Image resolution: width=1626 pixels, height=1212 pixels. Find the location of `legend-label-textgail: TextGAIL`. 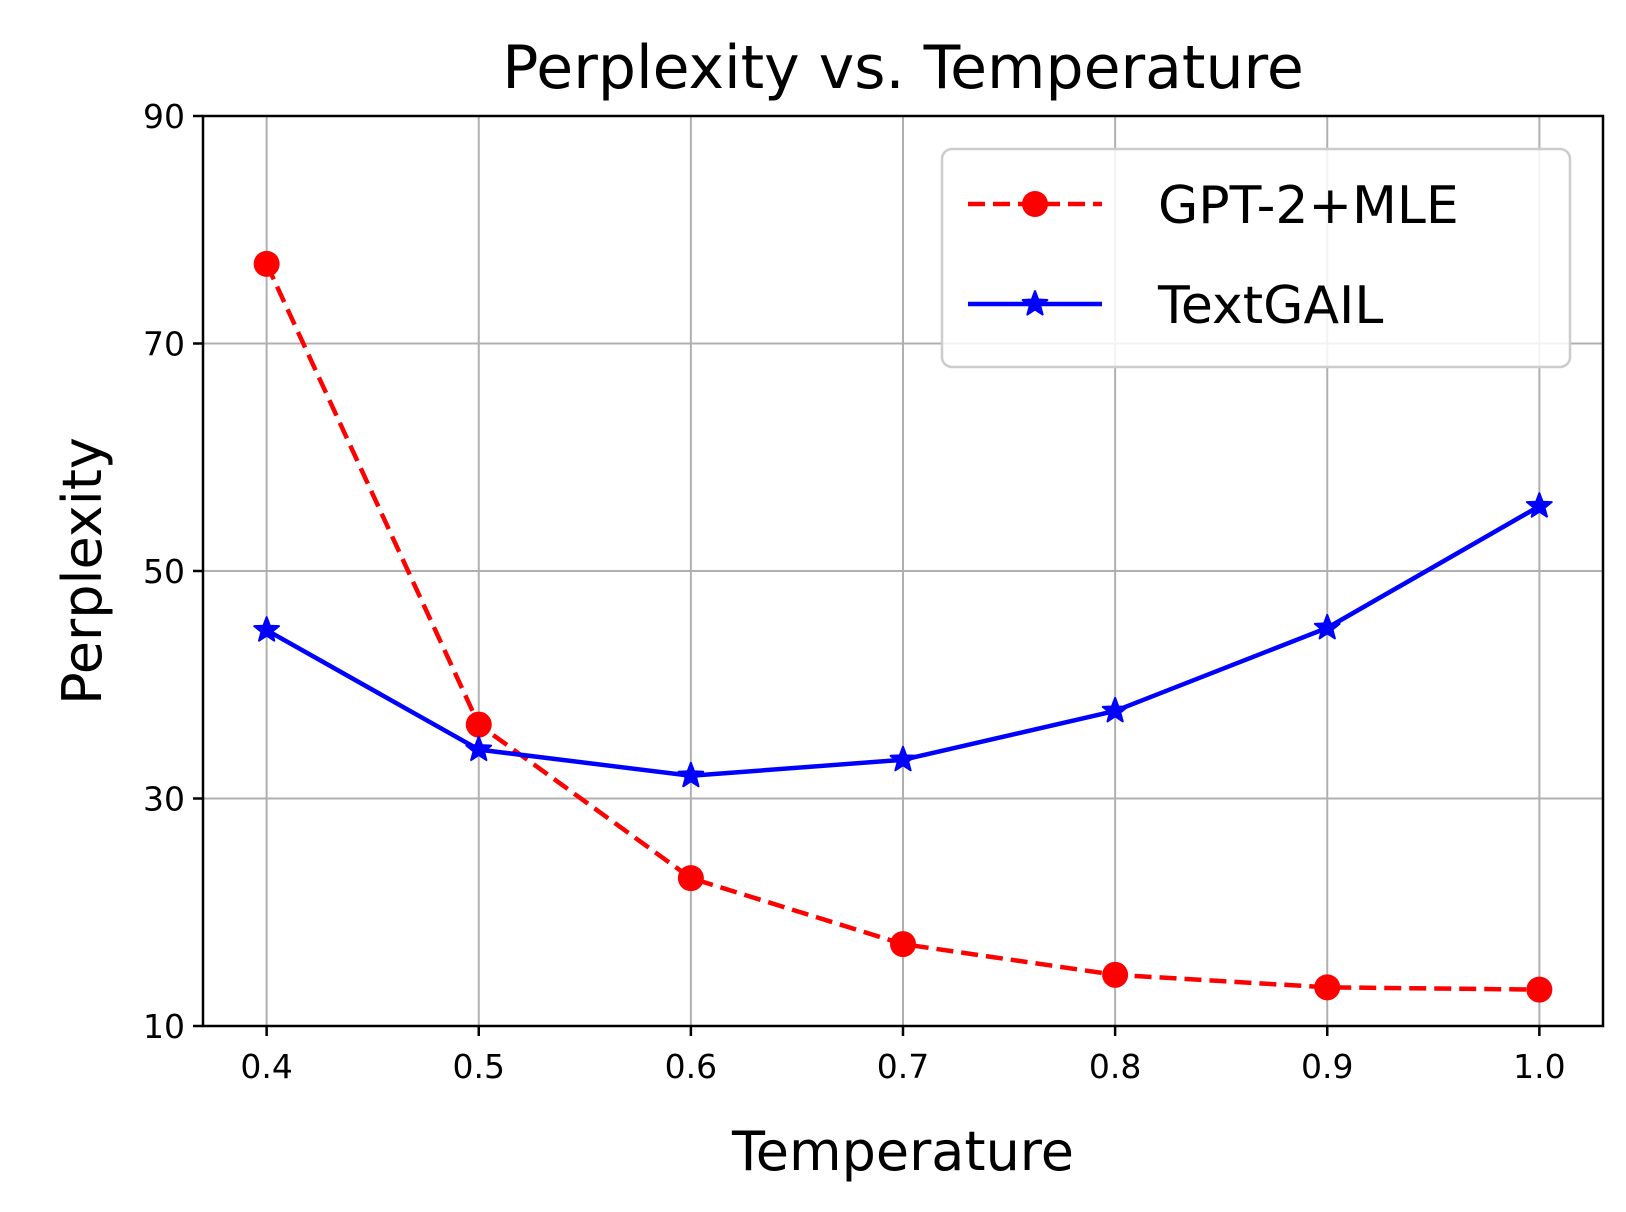

legend-label-textgail: TextGAIL is located at coordinates (1270, 306).